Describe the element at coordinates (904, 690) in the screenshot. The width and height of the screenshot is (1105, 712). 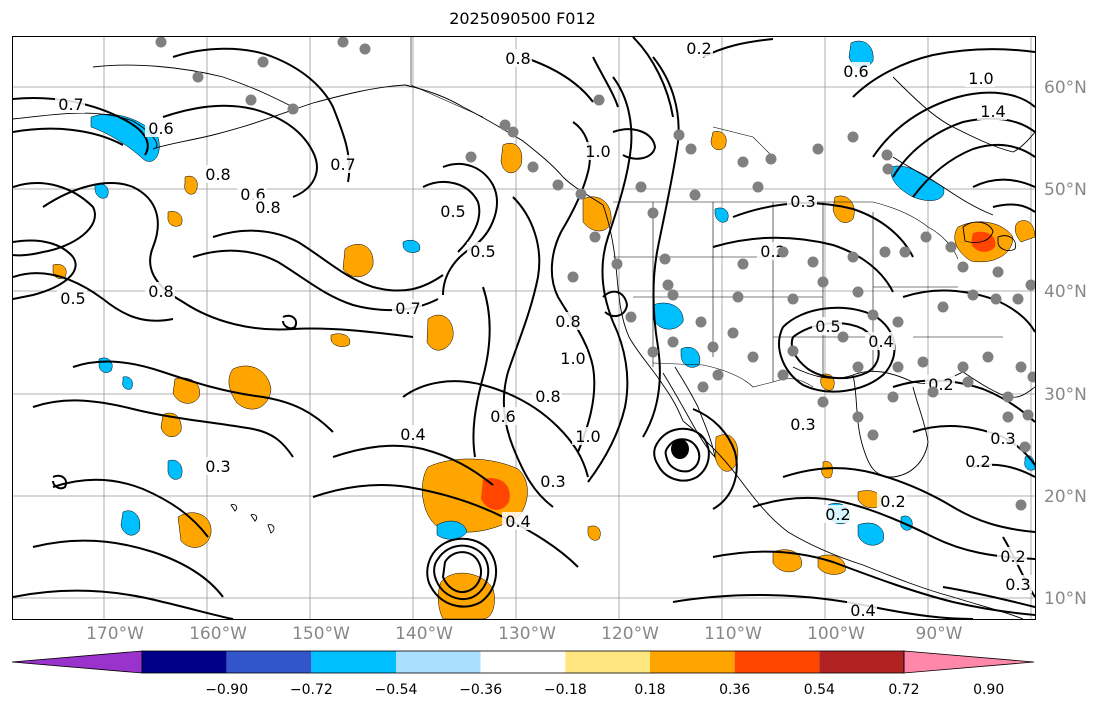
I see `colorbar-tick-label: 0.72` at that location.